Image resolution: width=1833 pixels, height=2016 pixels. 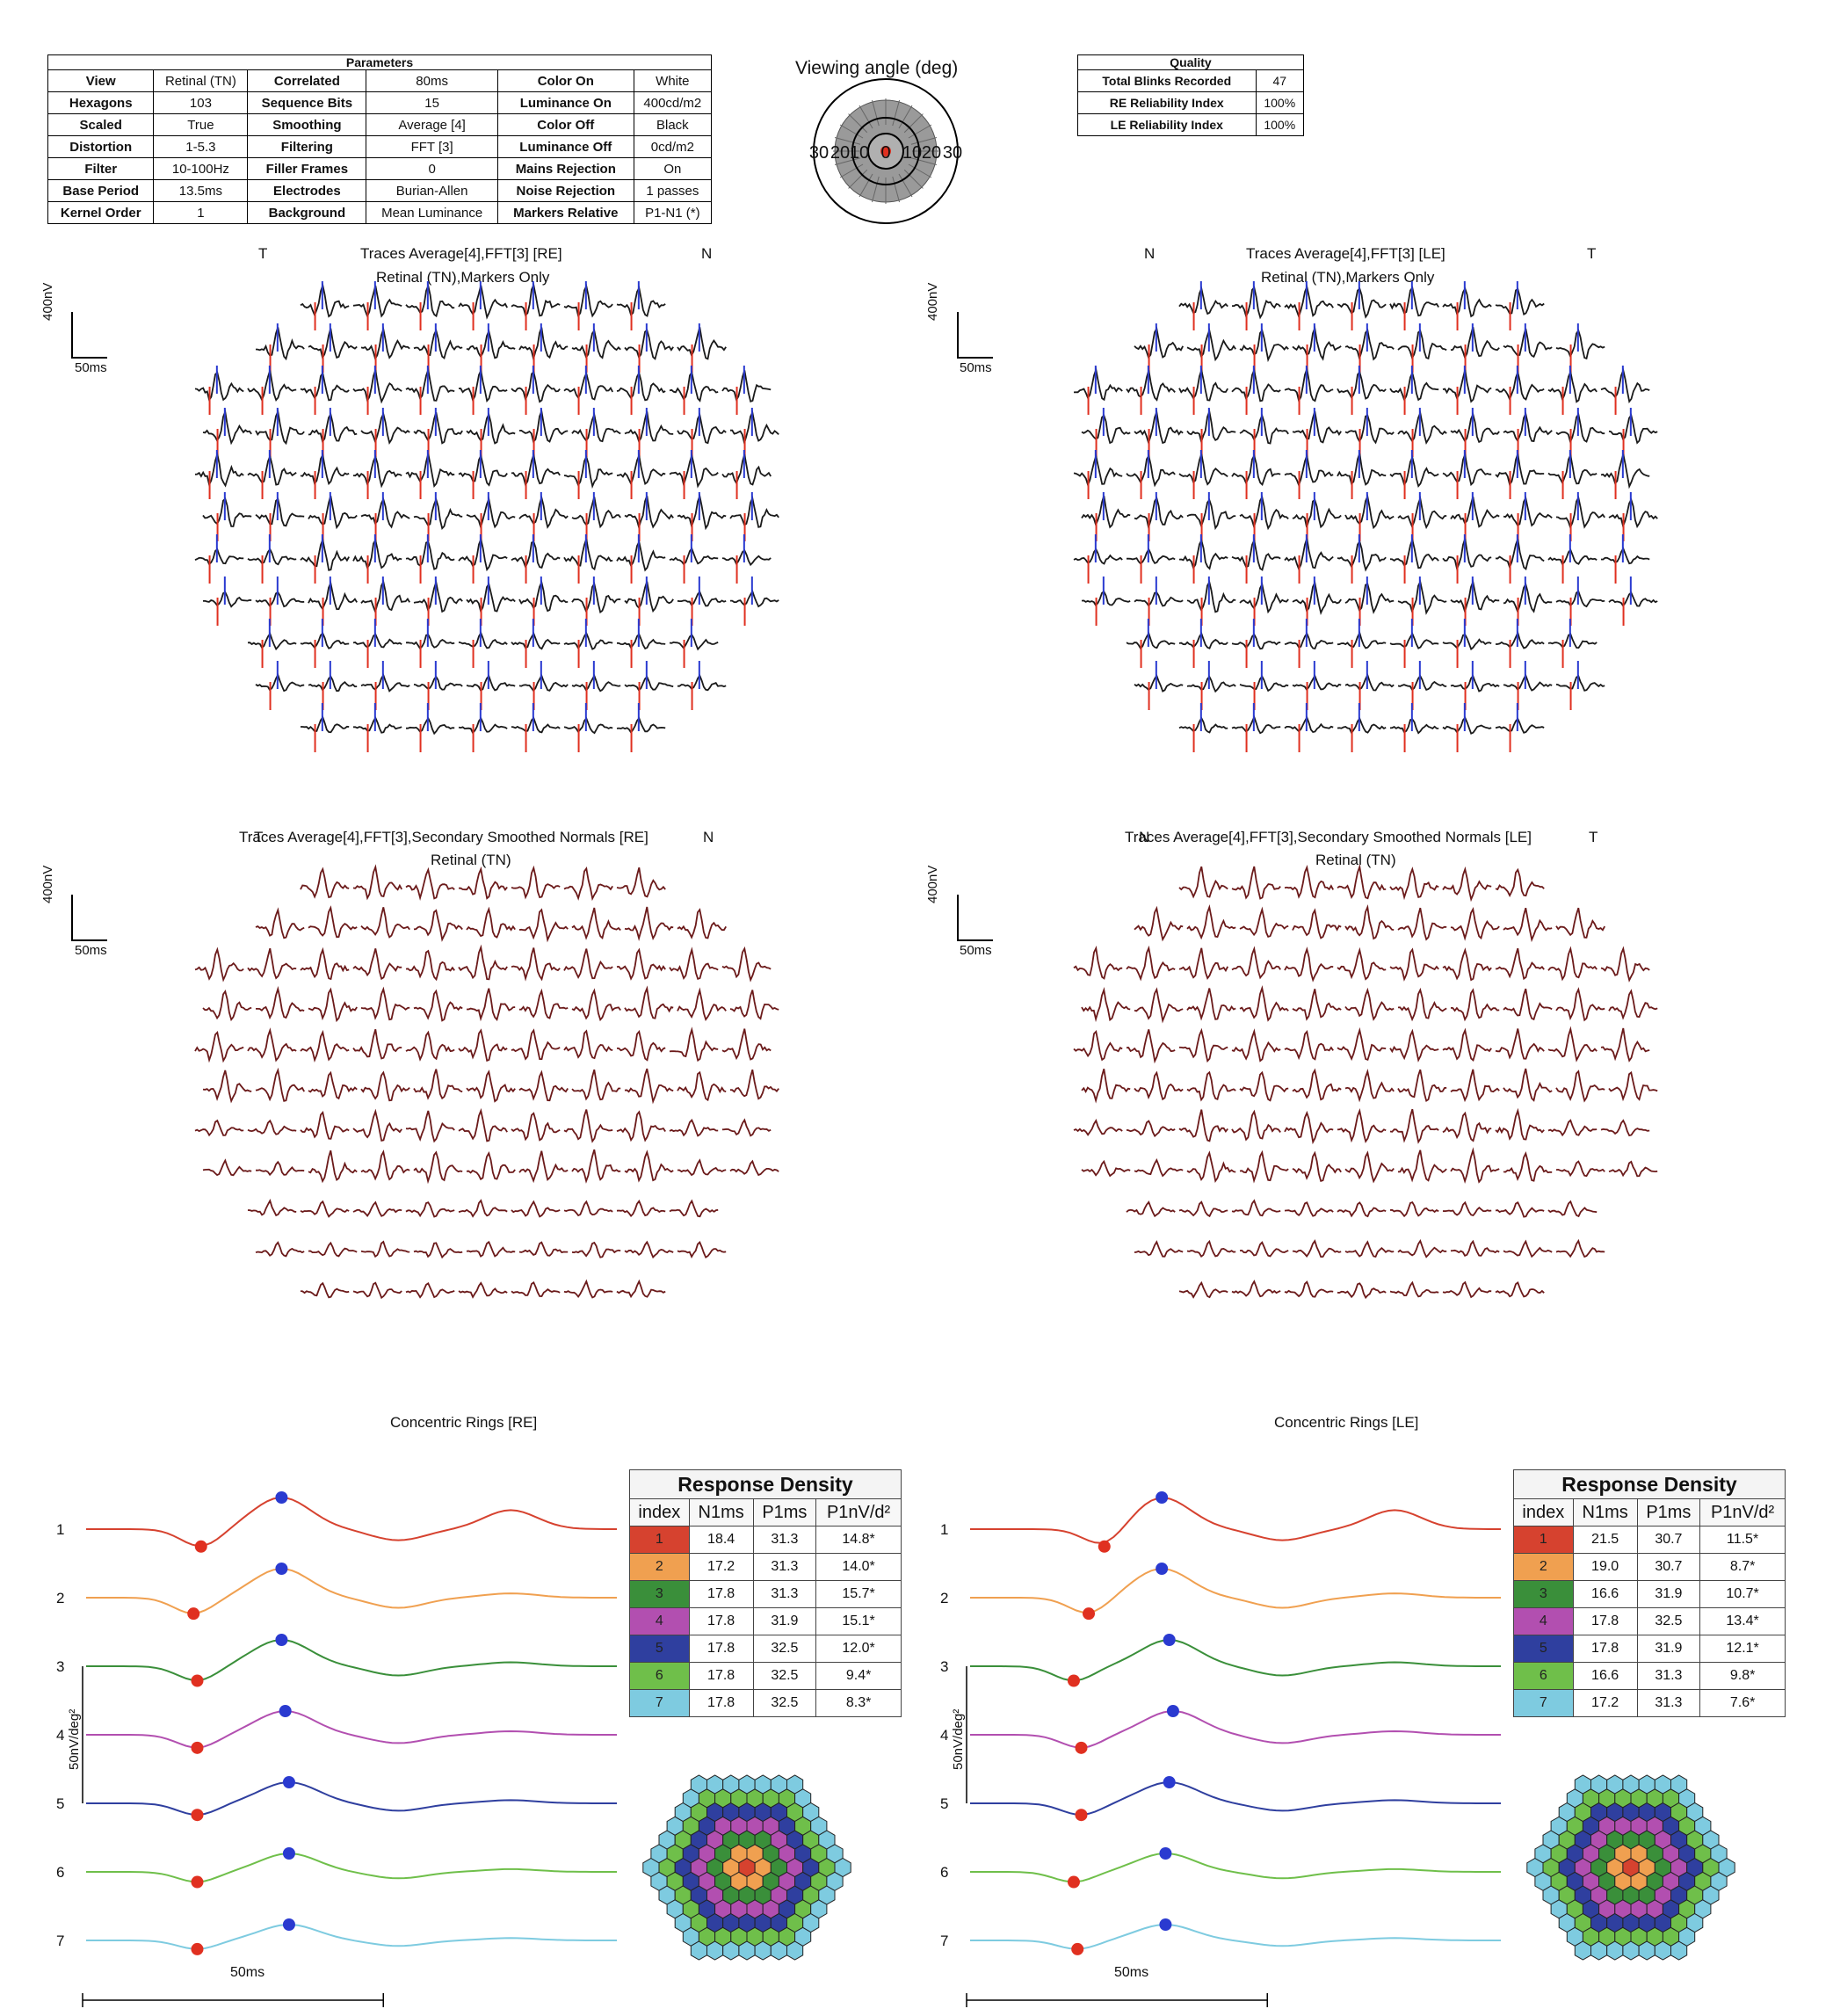 I want to click on le-rings-ring-label: 4, so click(x=944, y=1735).